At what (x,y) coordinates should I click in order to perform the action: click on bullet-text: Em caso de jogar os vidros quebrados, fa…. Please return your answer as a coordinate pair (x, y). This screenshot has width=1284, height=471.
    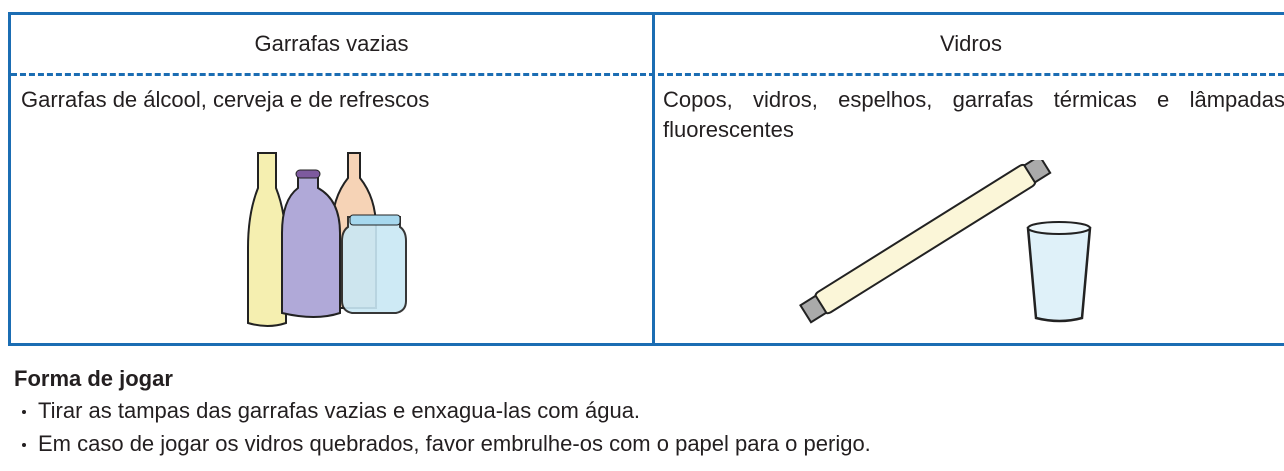
    Looking at the image, I should click on (454, 443).